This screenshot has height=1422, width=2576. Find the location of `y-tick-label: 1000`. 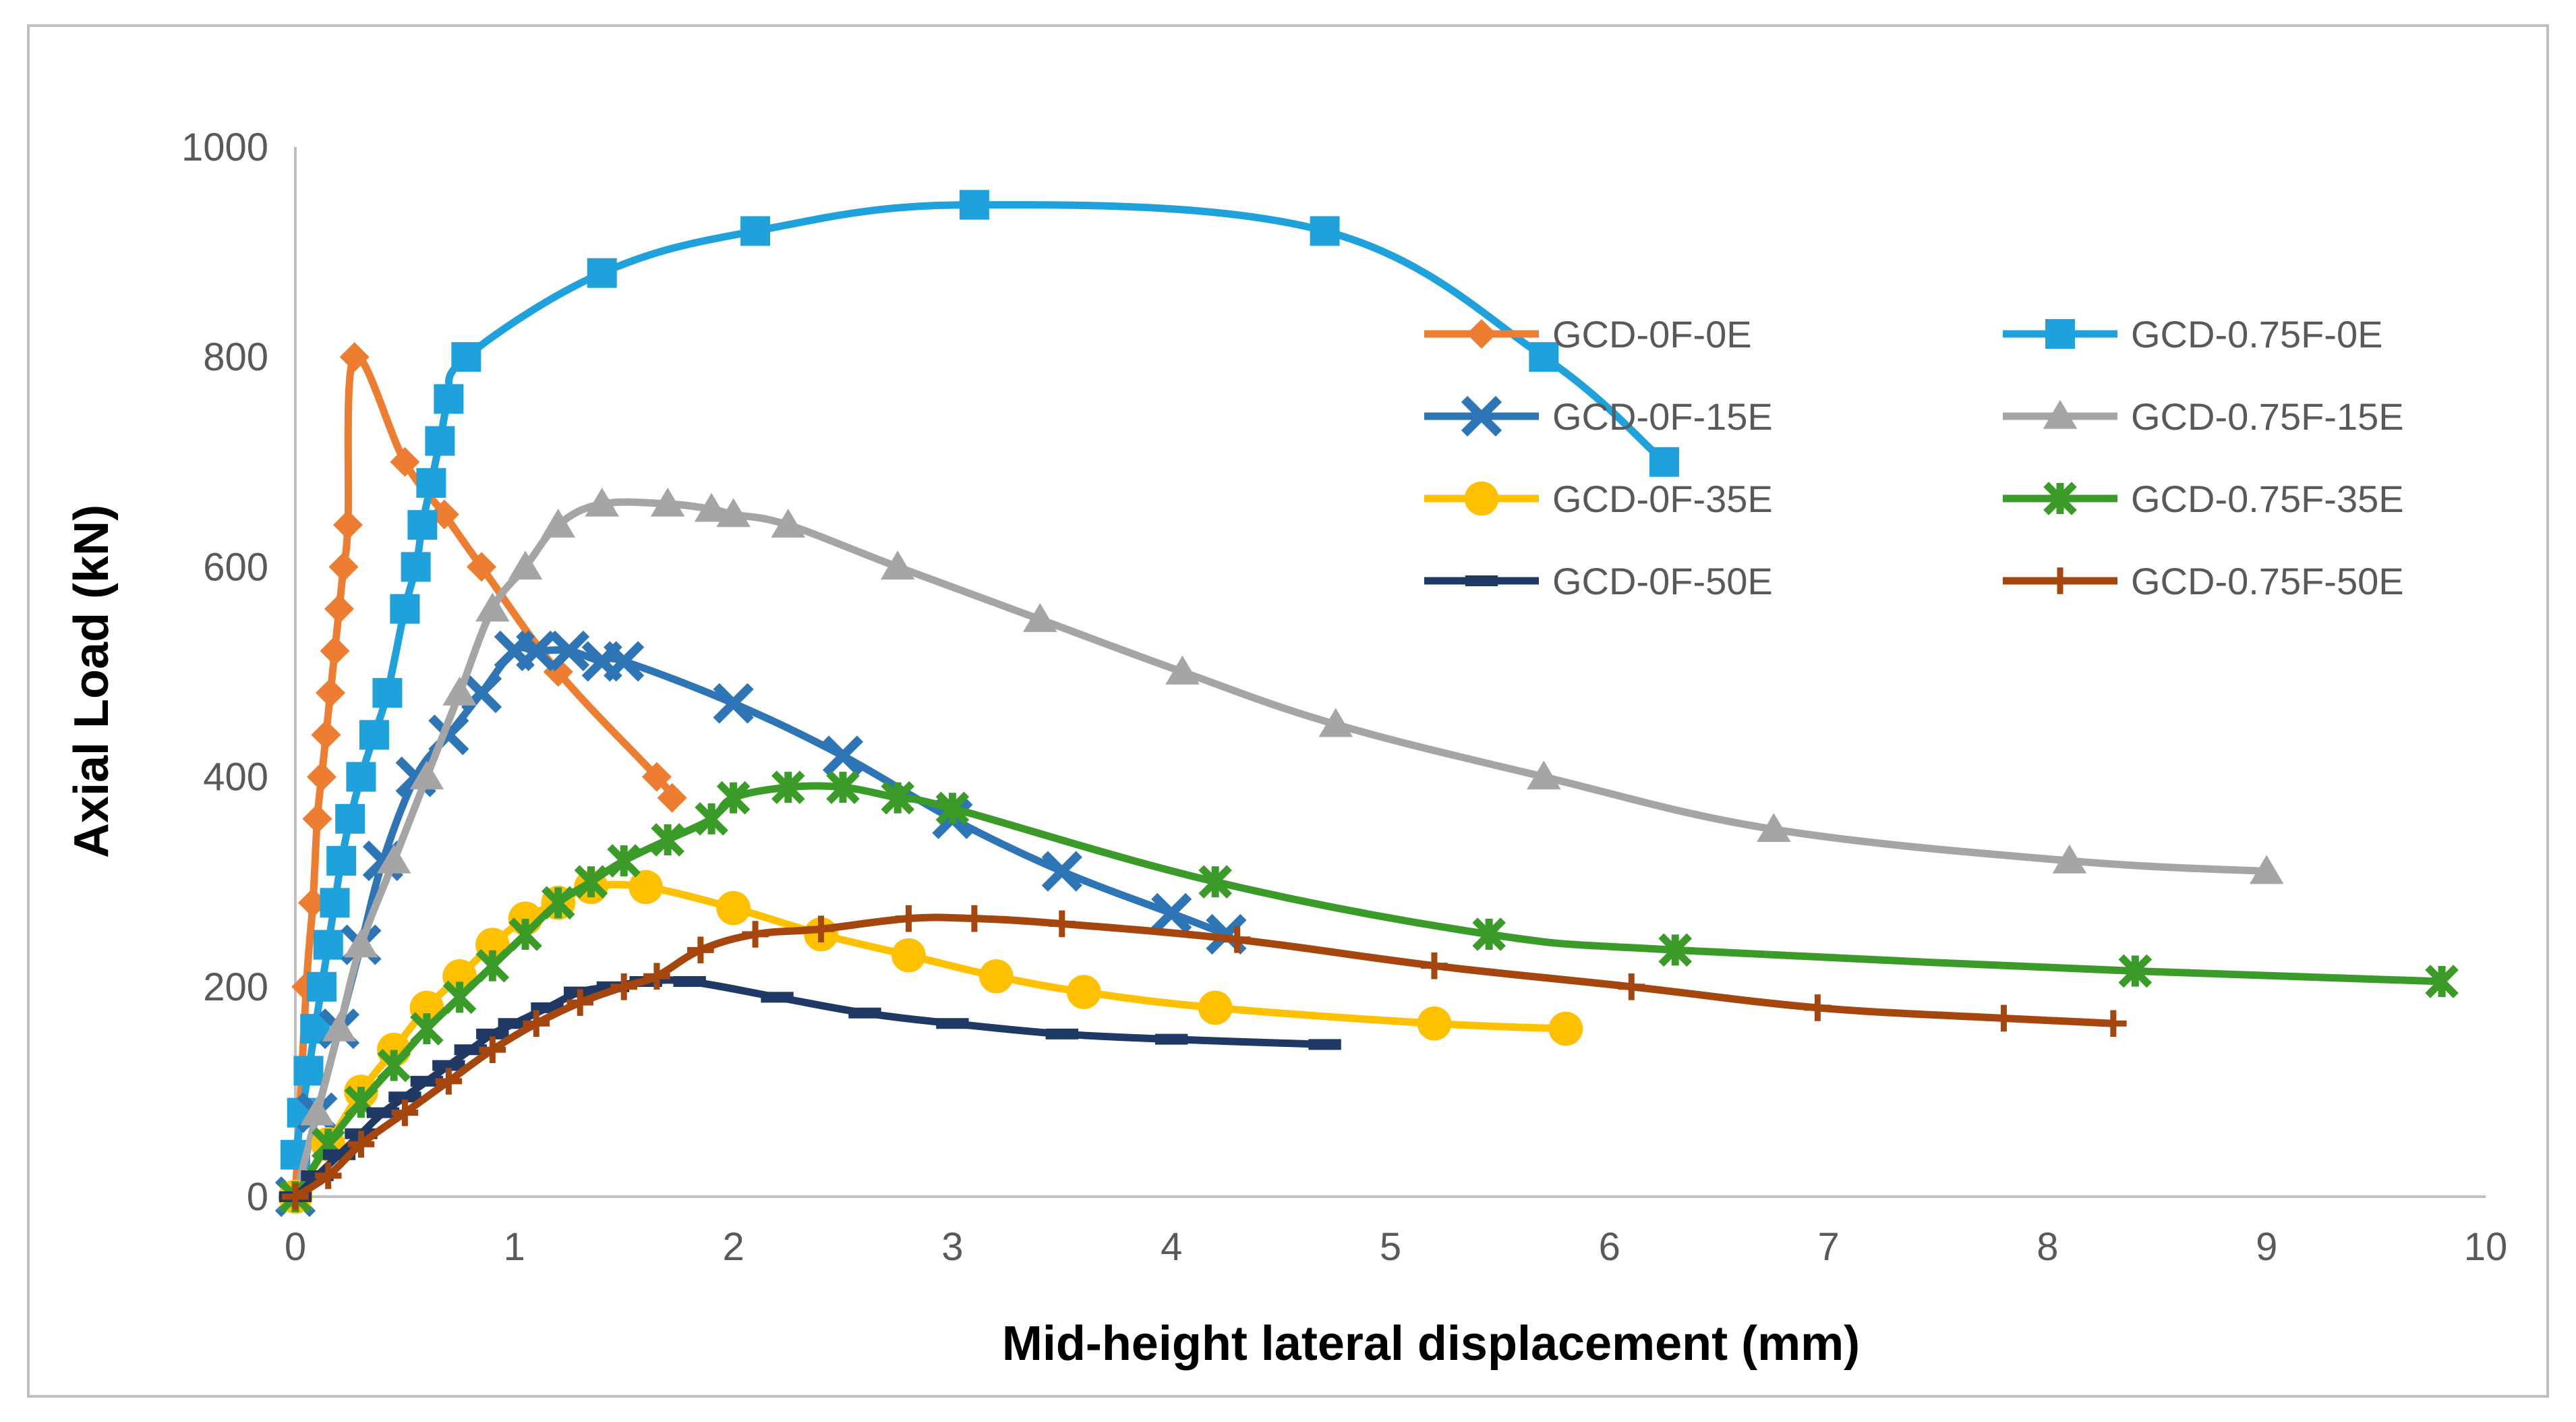

y-tick-label: 1000 is located at coordinates (225, 147).